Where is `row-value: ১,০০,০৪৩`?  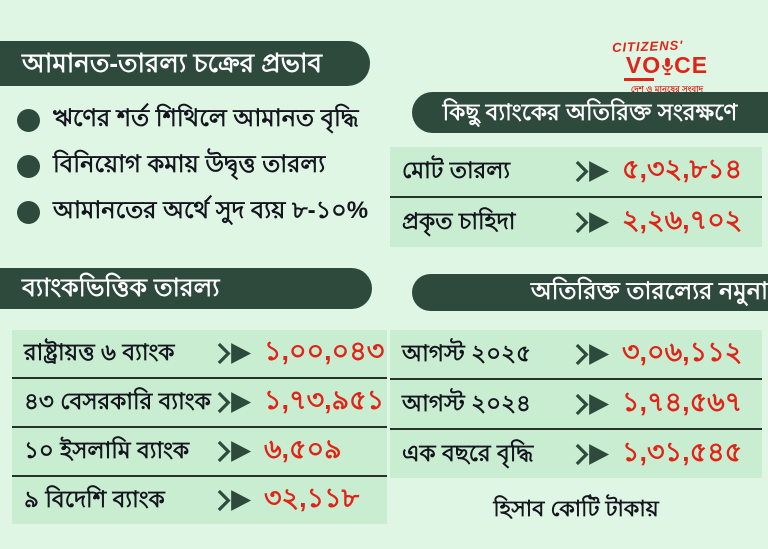
row-value: ১,০০,০৪৩ is located at coordinates (324, 351).